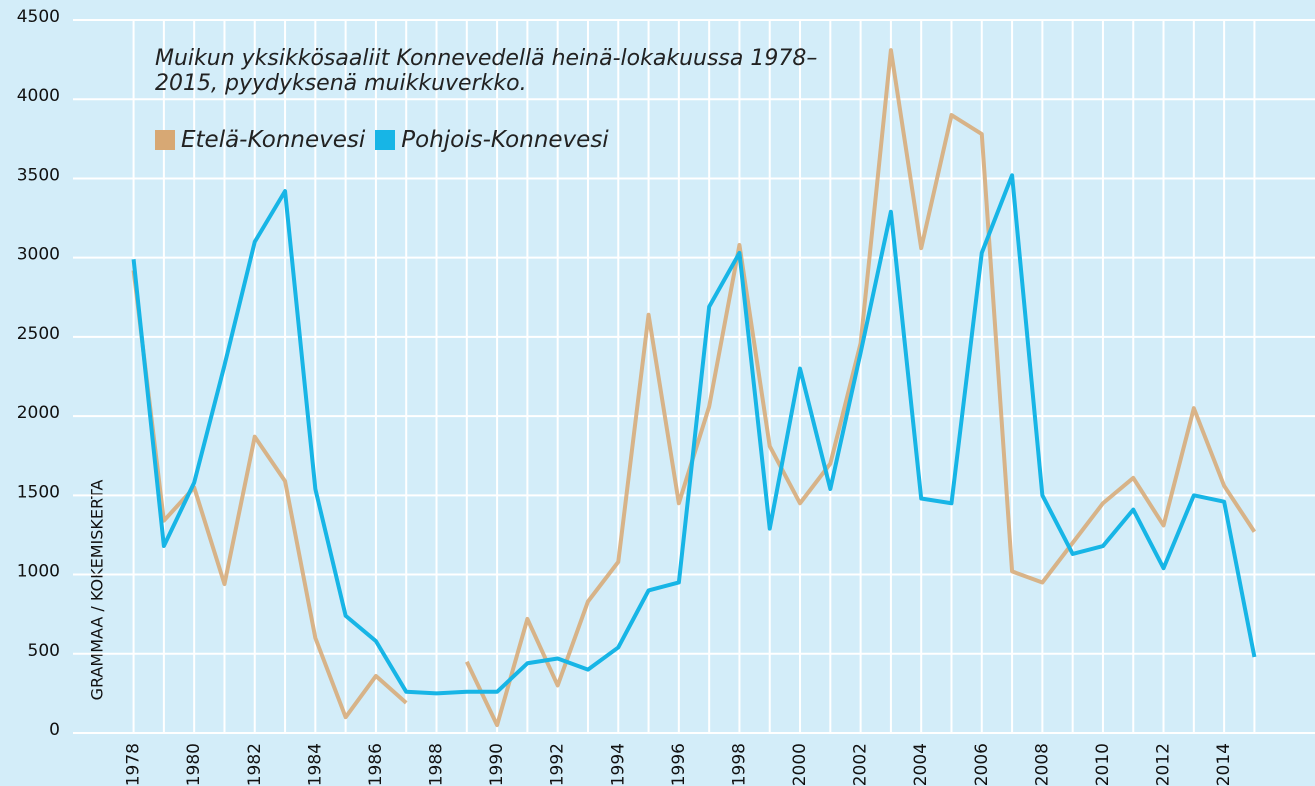  Describe the element at coordinates (921, 764) in the screenshot. I see `x-tick-label: 2004` at that location.